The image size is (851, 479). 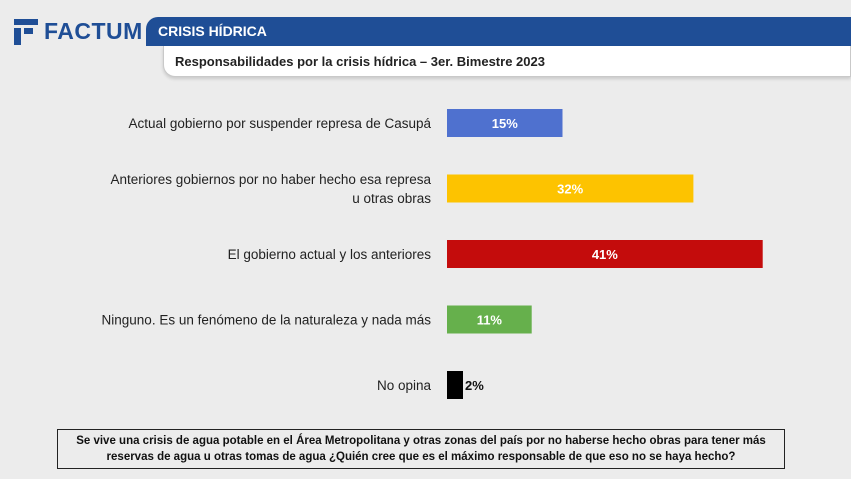 I want to click on category-label: El gobierno actual y los anteriores, so click(x=330, y=254).